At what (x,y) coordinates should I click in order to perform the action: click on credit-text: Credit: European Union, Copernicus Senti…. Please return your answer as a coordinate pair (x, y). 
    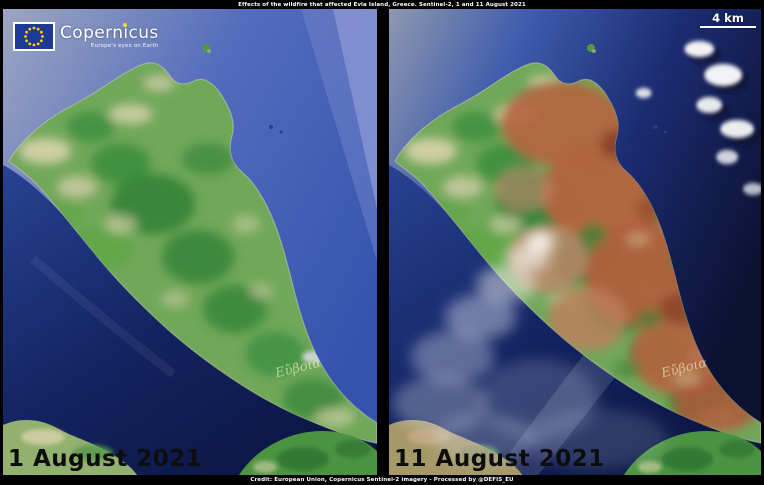
    Looking at the image, I should click on (382, 480).